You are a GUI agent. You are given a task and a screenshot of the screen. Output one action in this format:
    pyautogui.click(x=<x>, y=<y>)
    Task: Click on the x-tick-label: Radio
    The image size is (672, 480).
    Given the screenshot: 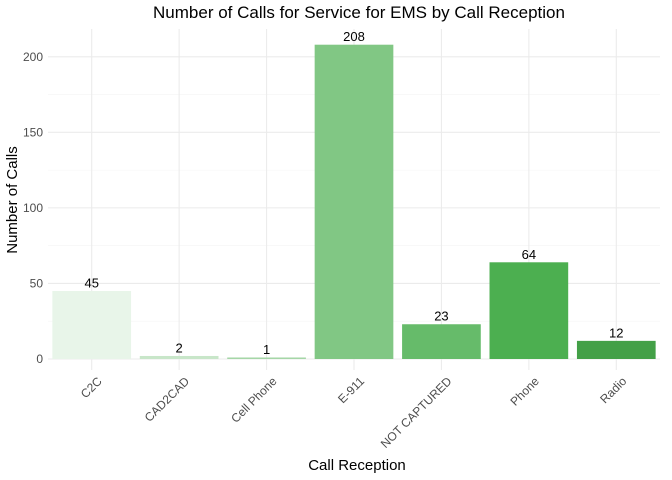 What is the action you would take?
    pyautogui.click(x=613, y=390)
    